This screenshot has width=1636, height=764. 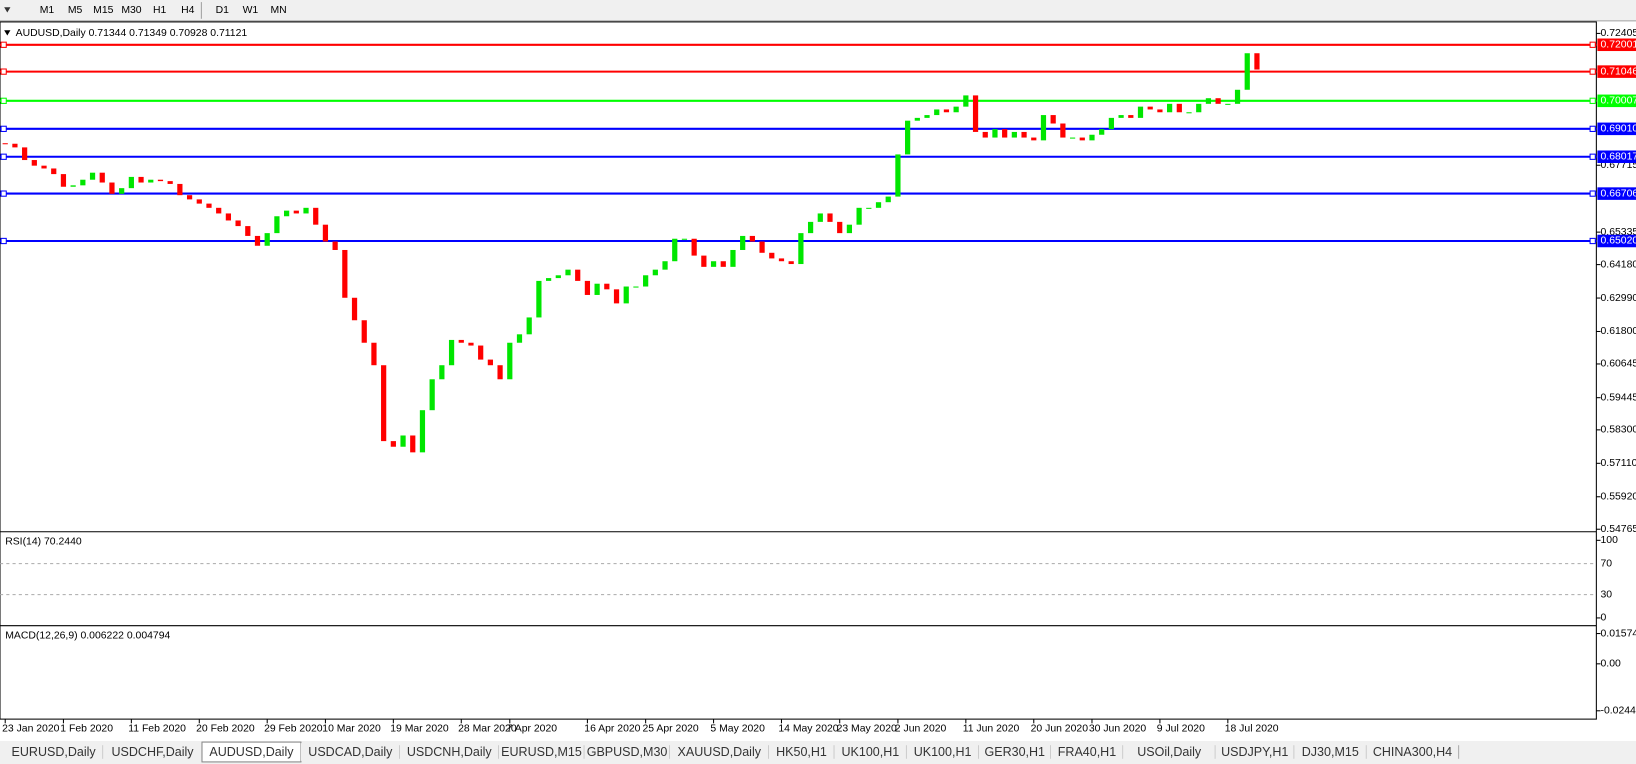 I want to click on timeframe-label: H1, so click(x=160, y=10).